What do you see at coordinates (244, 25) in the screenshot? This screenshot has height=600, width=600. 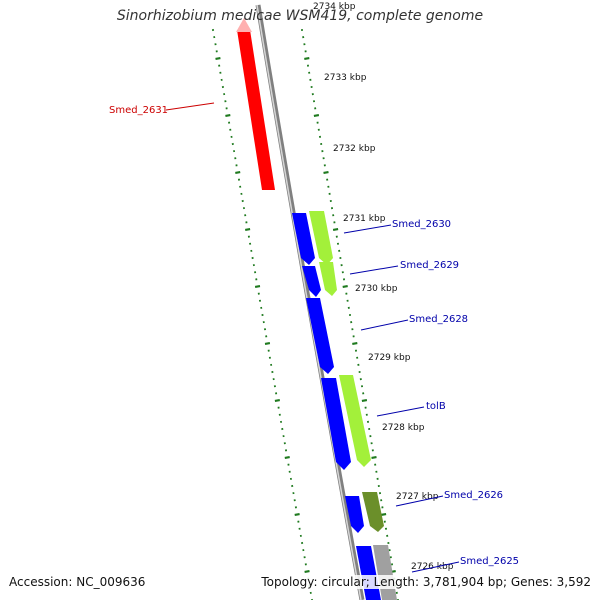 I see `gene-smed-2631-arrowhead` at bounding box center [244, 25].